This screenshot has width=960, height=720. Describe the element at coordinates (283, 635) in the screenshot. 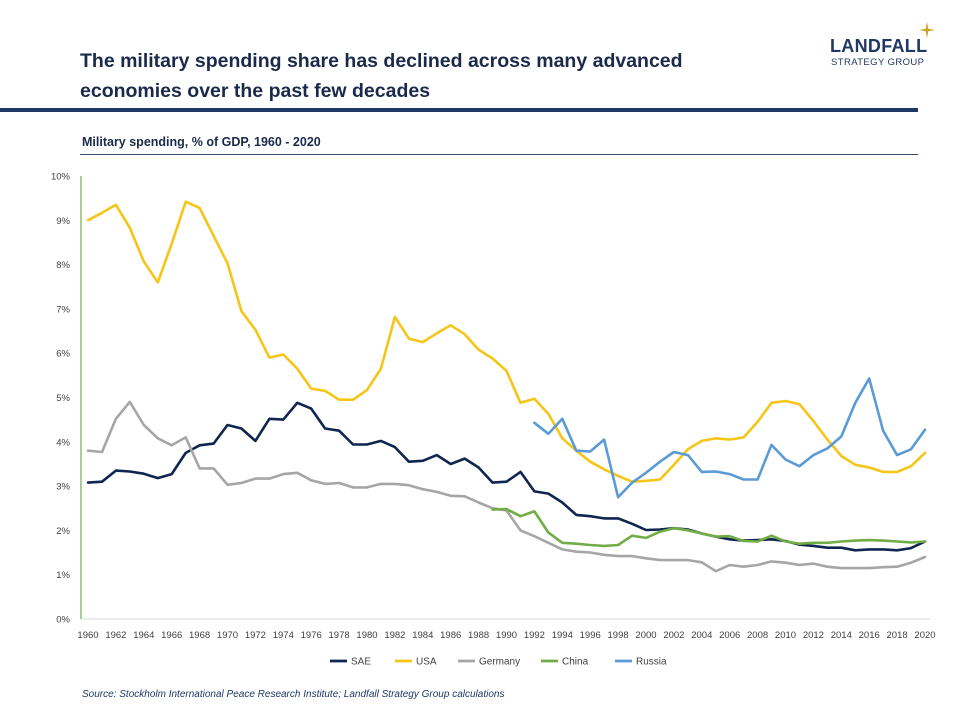

I see `x-tick-label: 1974` at that location.